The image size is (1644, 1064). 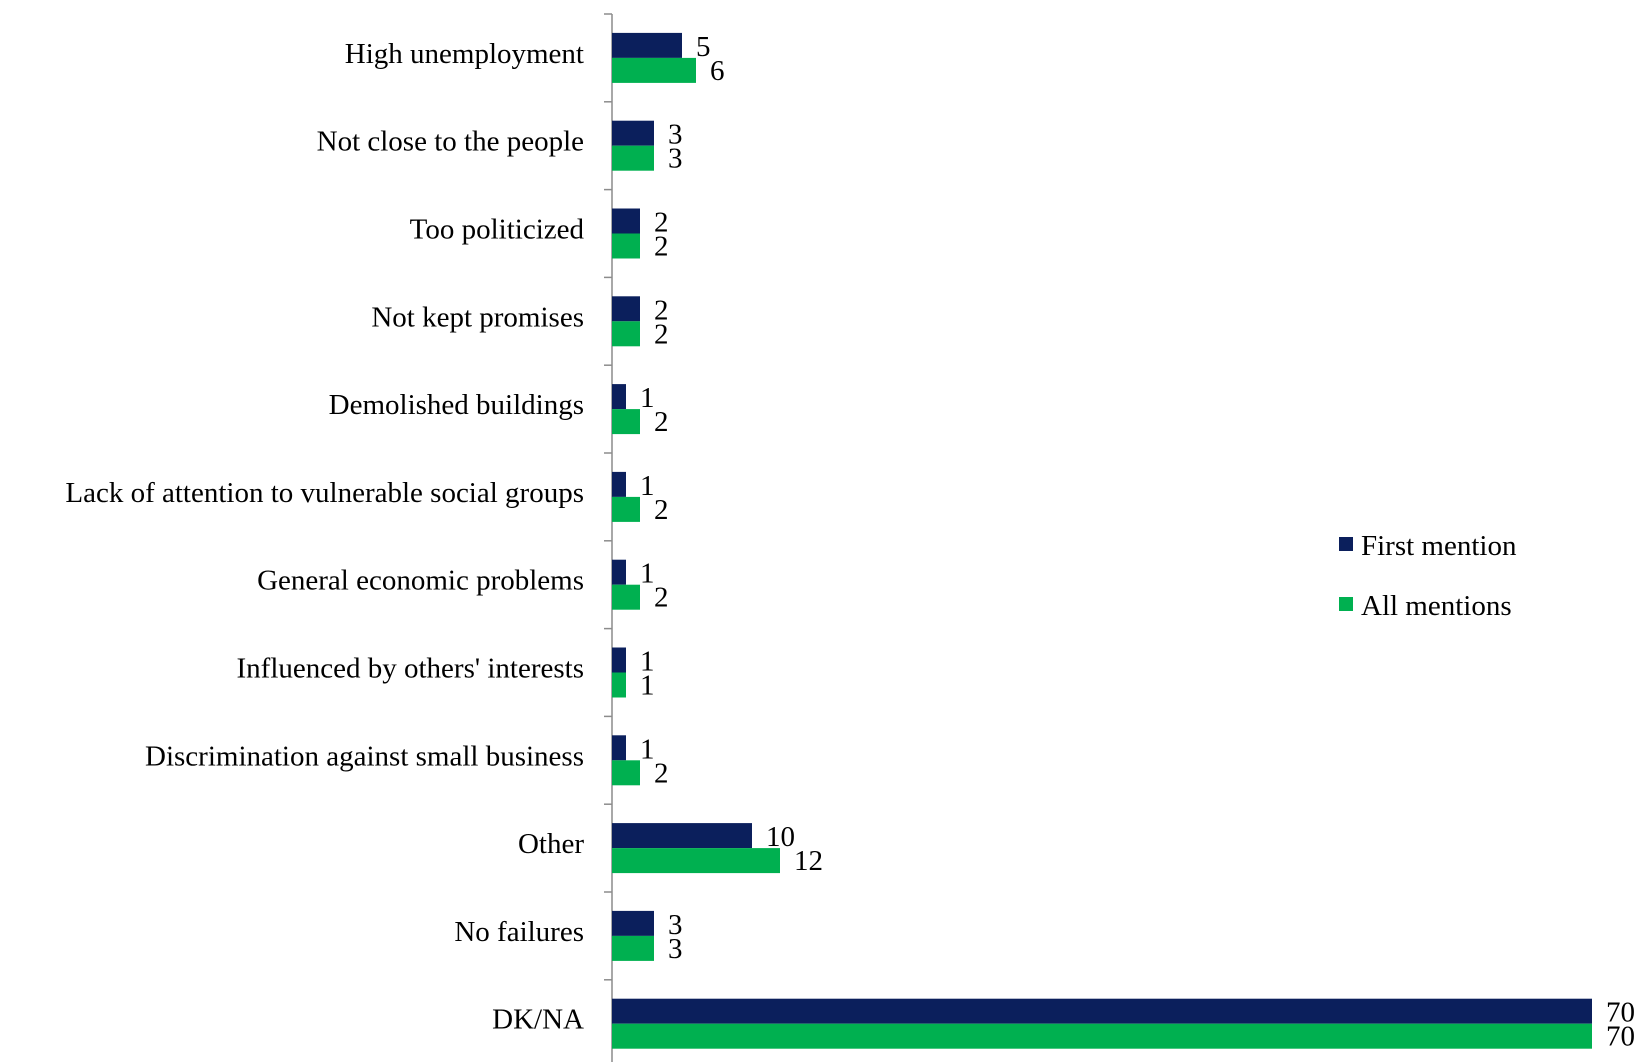 I want to click on legend-swatch-all-mentions, so click(x=1346, y=604).